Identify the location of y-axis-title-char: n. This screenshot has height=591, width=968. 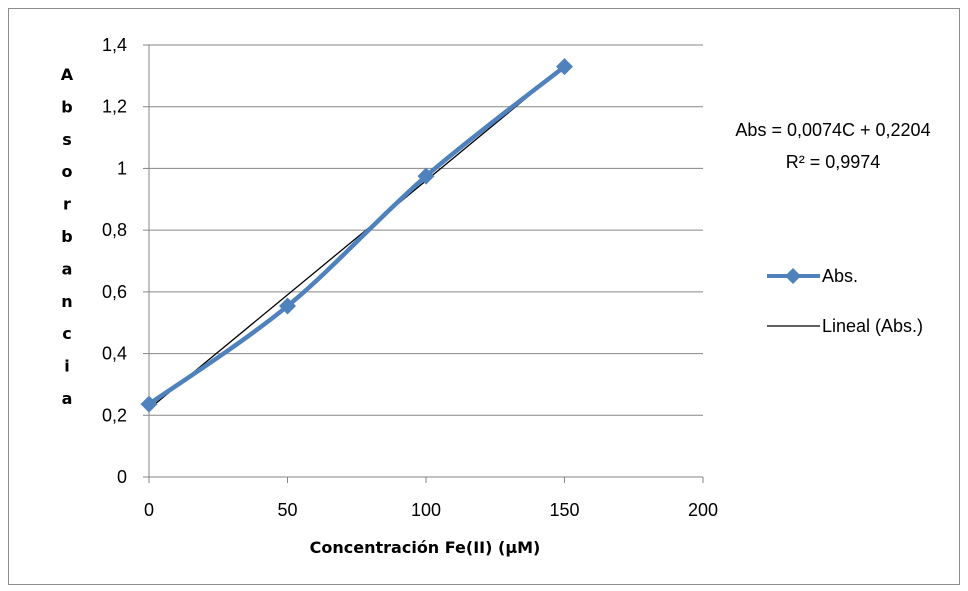
(66, 301).